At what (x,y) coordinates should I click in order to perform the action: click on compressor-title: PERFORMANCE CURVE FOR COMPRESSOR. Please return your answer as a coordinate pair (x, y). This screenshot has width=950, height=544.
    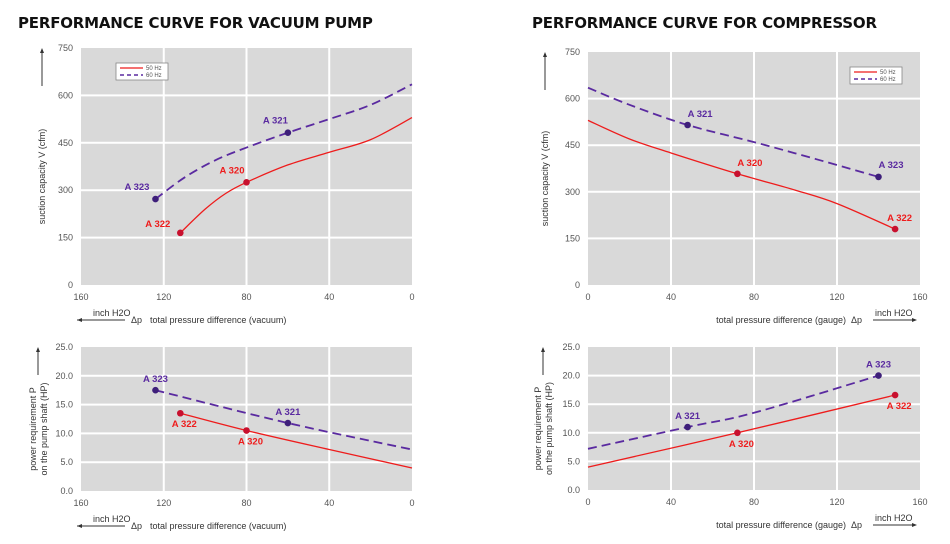
    Looking at the image, I should click on (704, 23).